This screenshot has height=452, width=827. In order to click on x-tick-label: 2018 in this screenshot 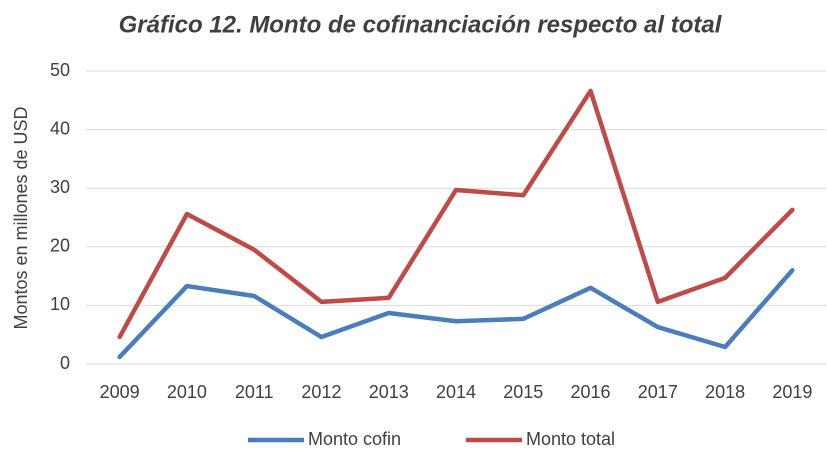, I will do `click(725, 392)`.